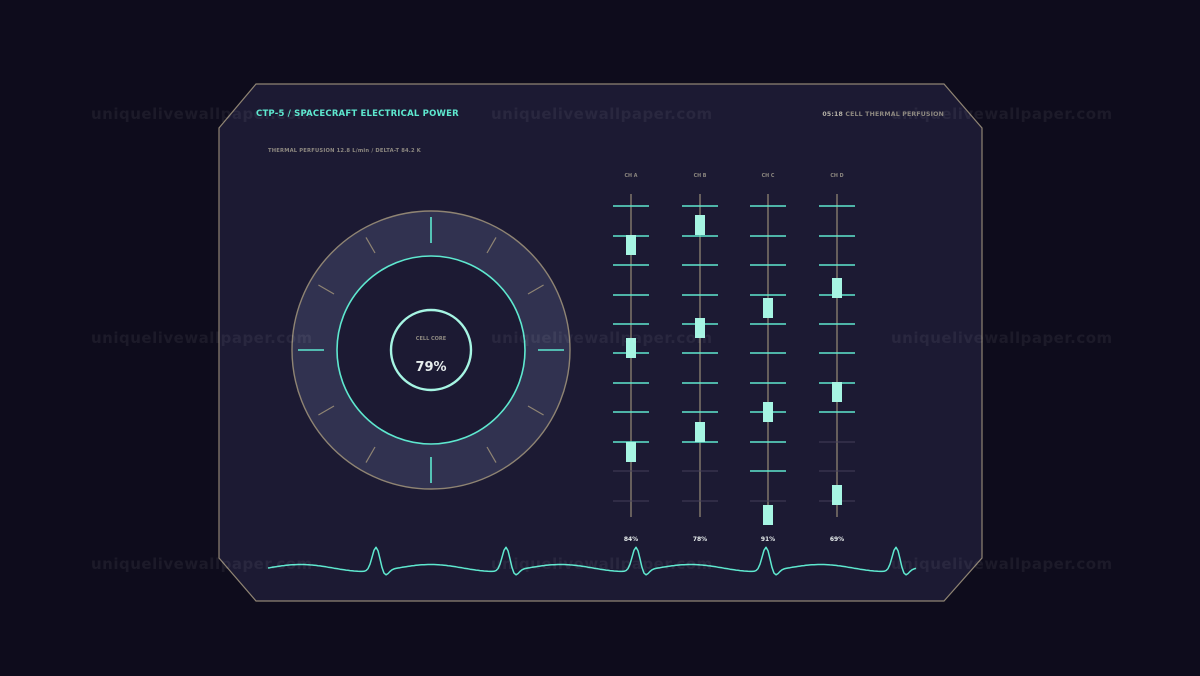 This screenshot has width=1200, height=676. Describe the element at coordinates (768, 539) in the screenshot. I see `channel-c-value: 91%` at that location.